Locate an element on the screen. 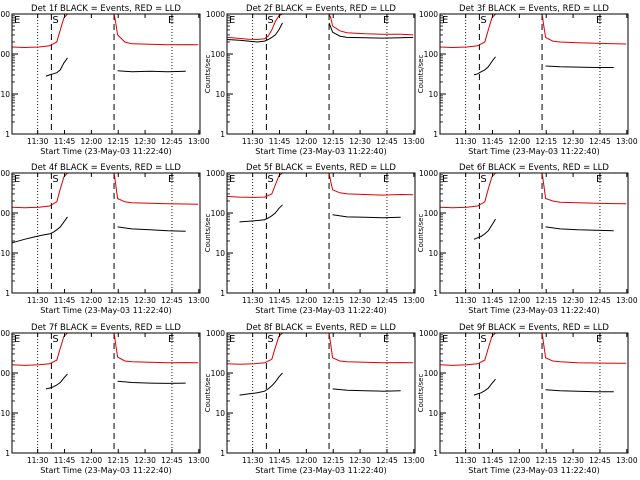 This screenshot has width=640, height=480. panel-title: Det 4f BLACK = Events, RED = LLD is located at coordinates (106, 168).